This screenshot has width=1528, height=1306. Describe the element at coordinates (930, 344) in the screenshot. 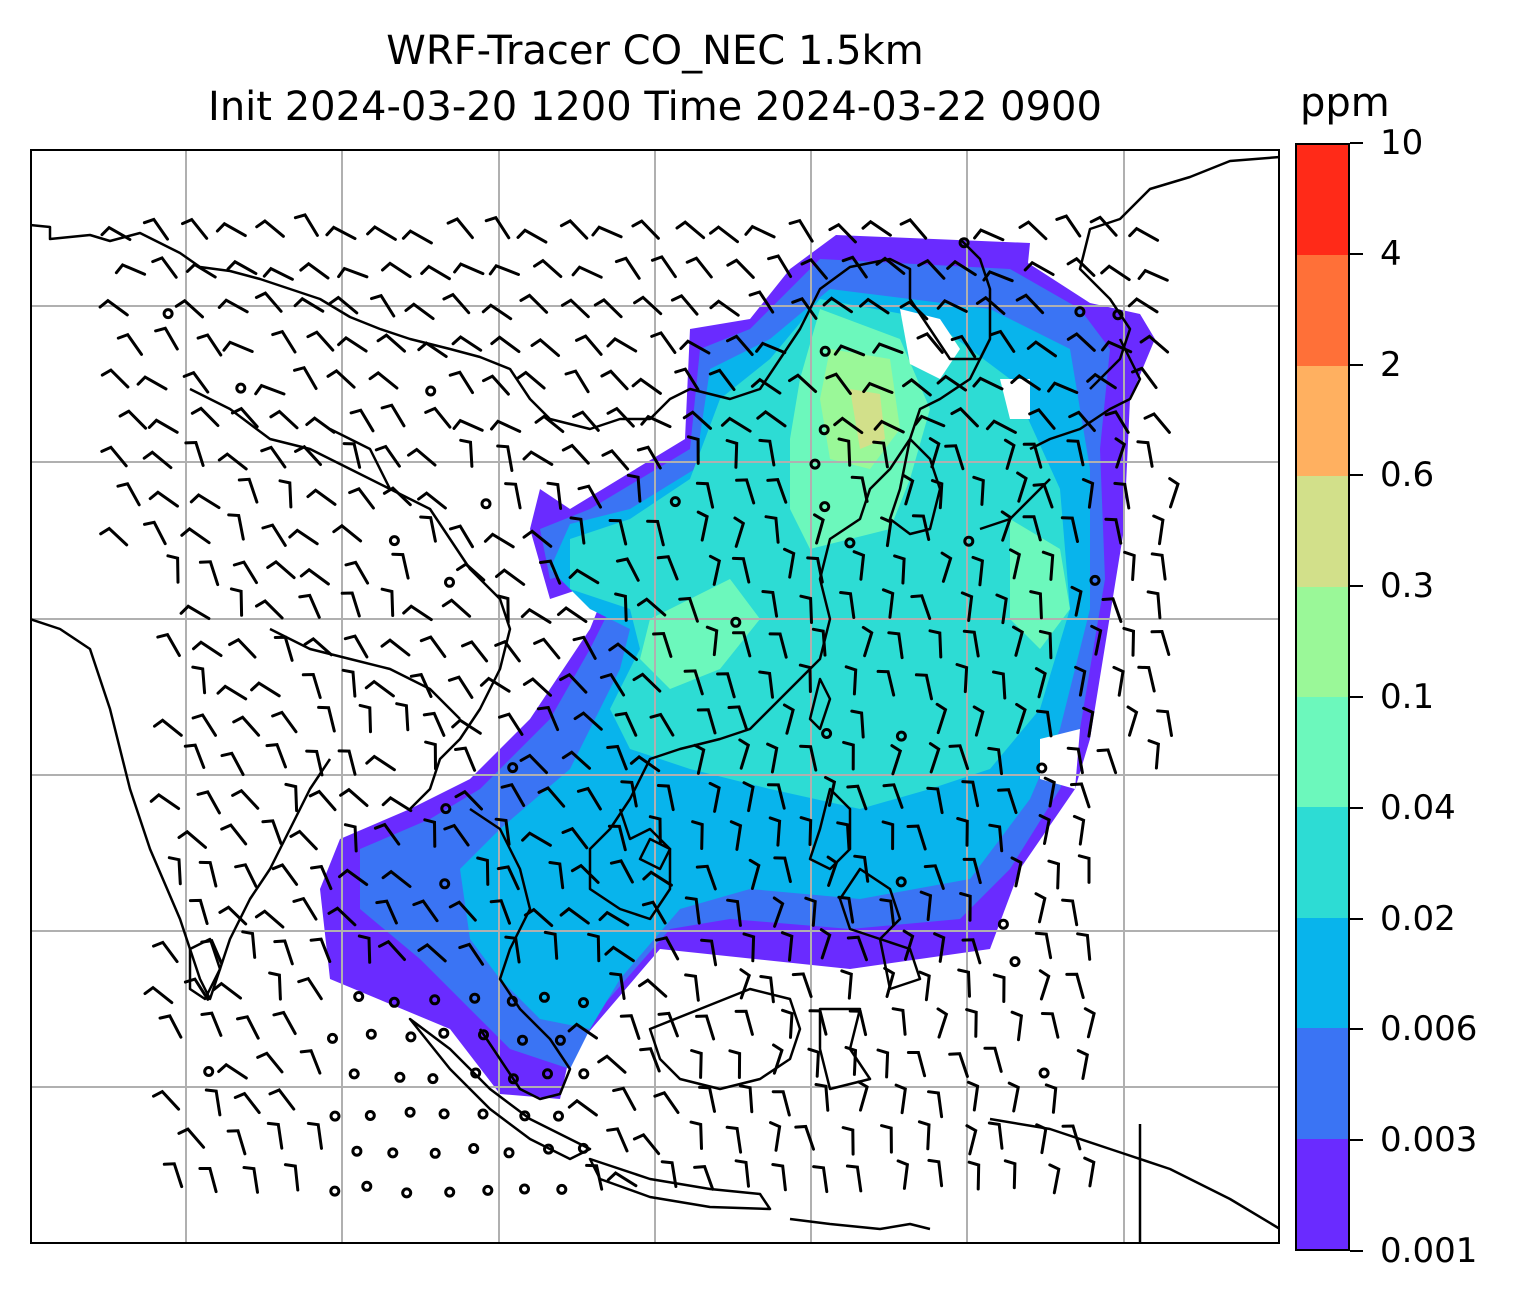

I see `clean-air-pocket` at that location.